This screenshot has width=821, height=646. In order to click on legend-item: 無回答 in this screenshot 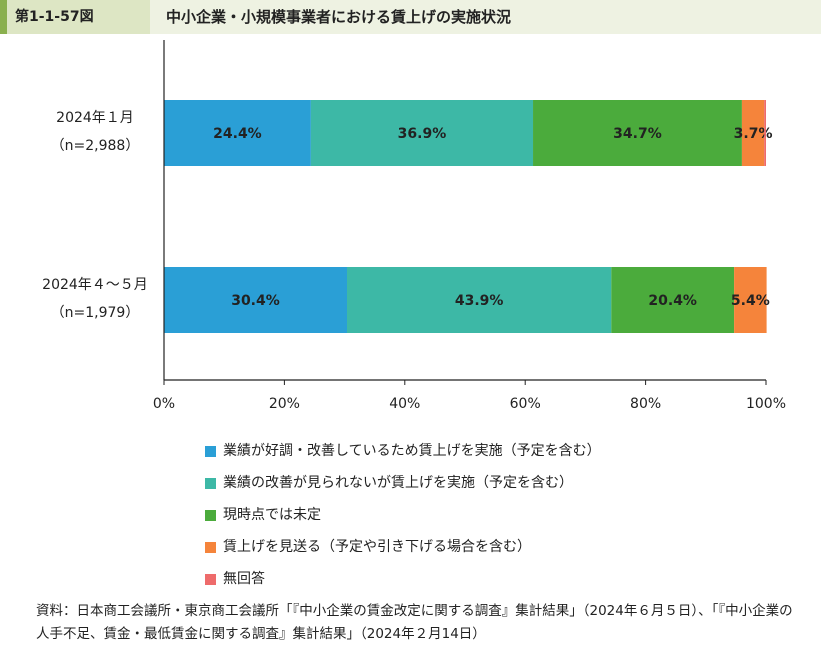, I will do `click(403, 579)`.